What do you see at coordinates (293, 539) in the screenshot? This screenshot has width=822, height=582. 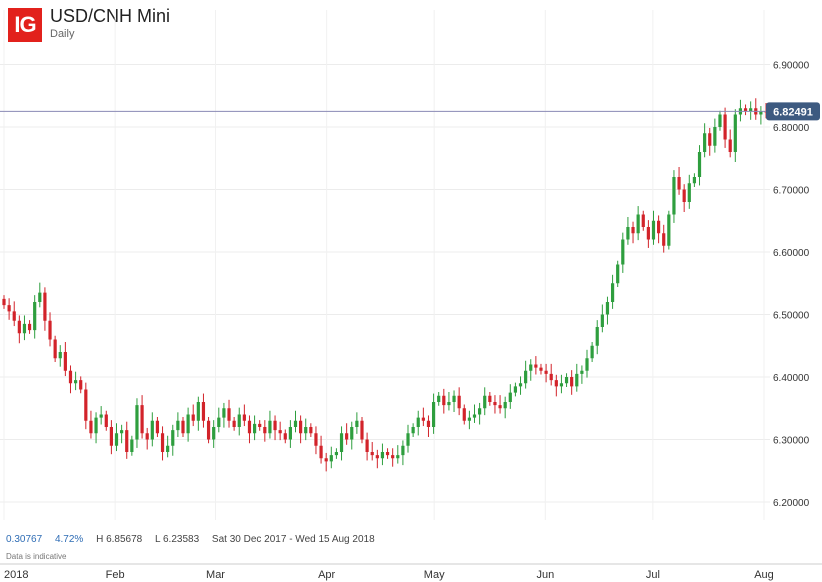 I see `date-range: Sat 30 Dec 2017 - Wed 15 Aug 2018` at bounding box center [293, 539].